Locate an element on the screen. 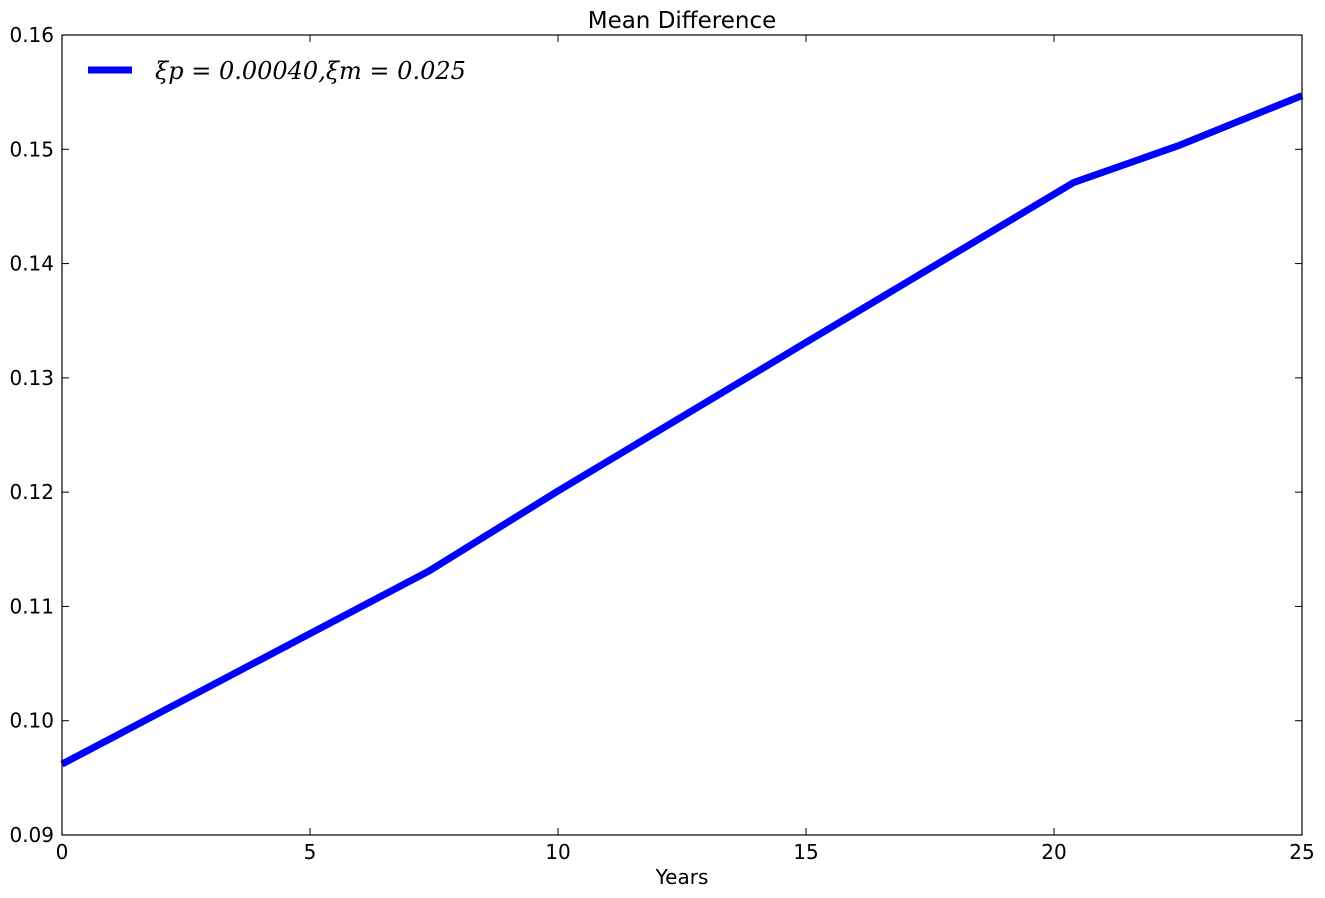 The width and height of the screenshot is (1325, 898). y-tick-label: 0.10 is located at coordinates (31, 721).